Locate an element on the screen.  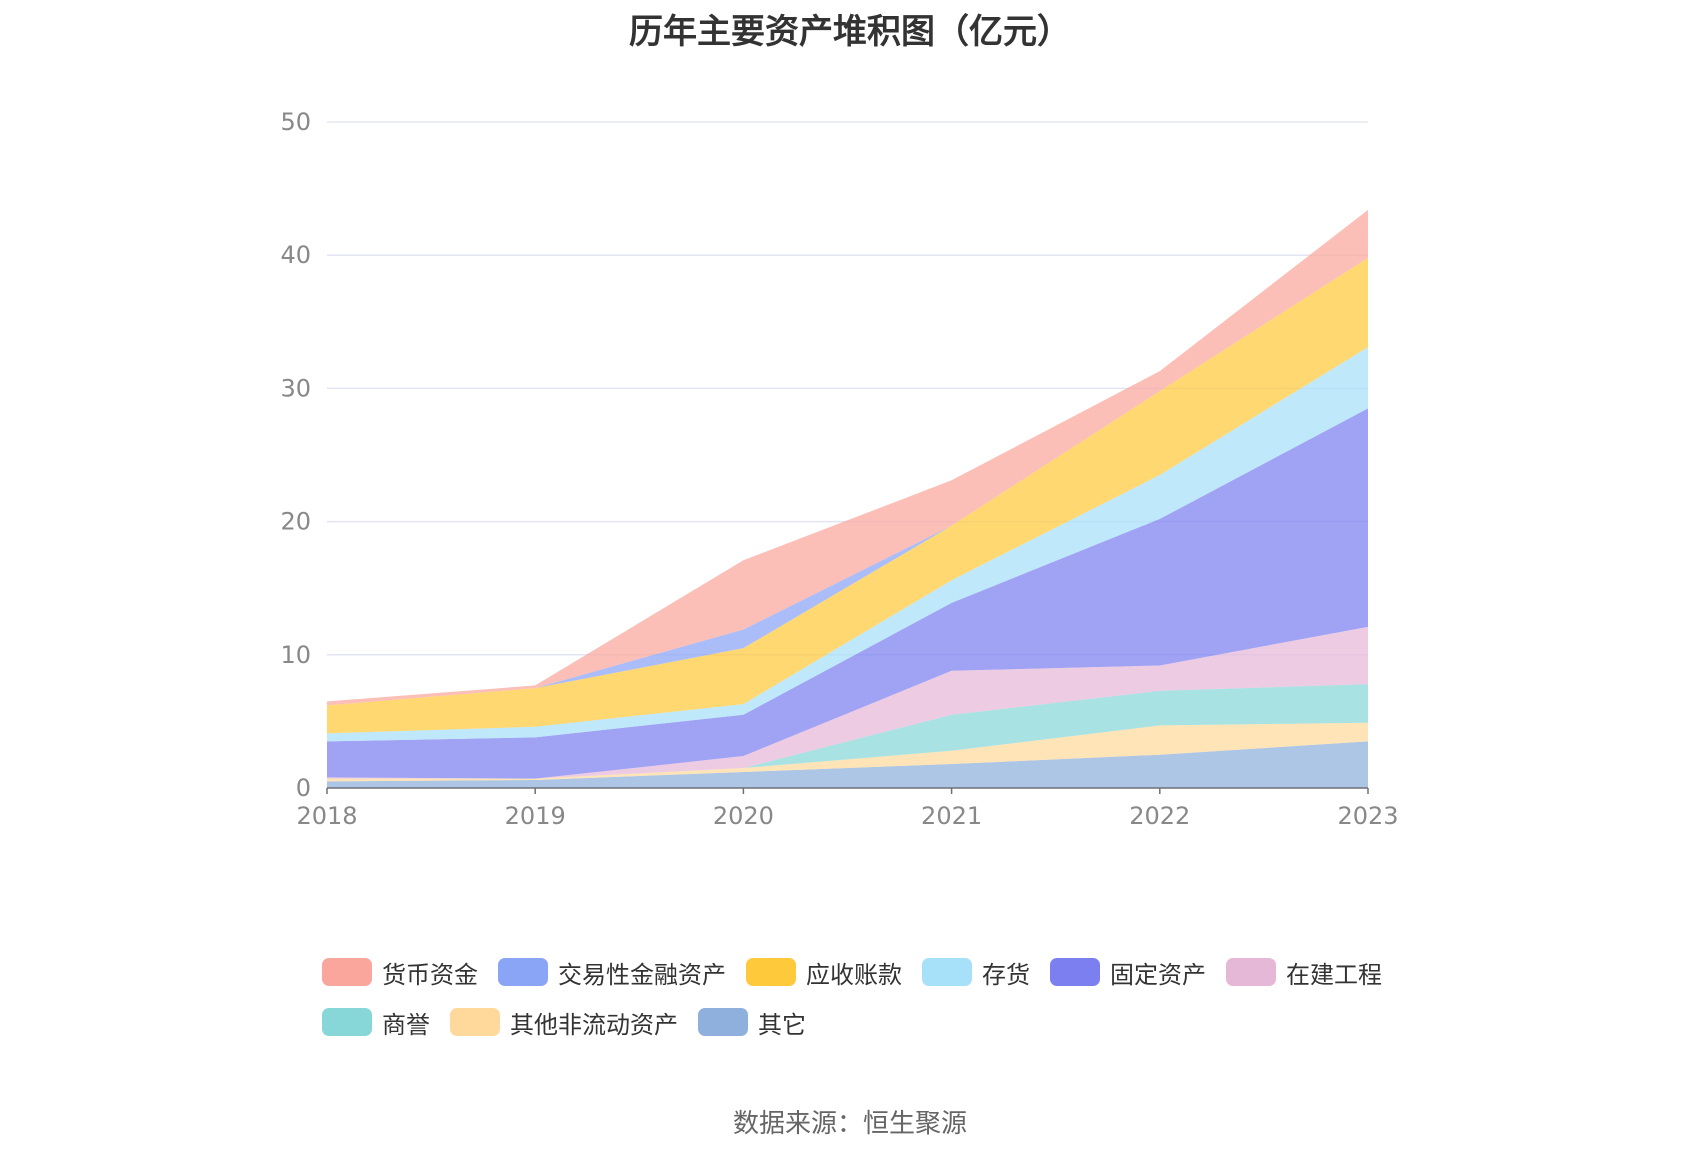
legend-label: 应收账款 is located at coordinates (854, 974).